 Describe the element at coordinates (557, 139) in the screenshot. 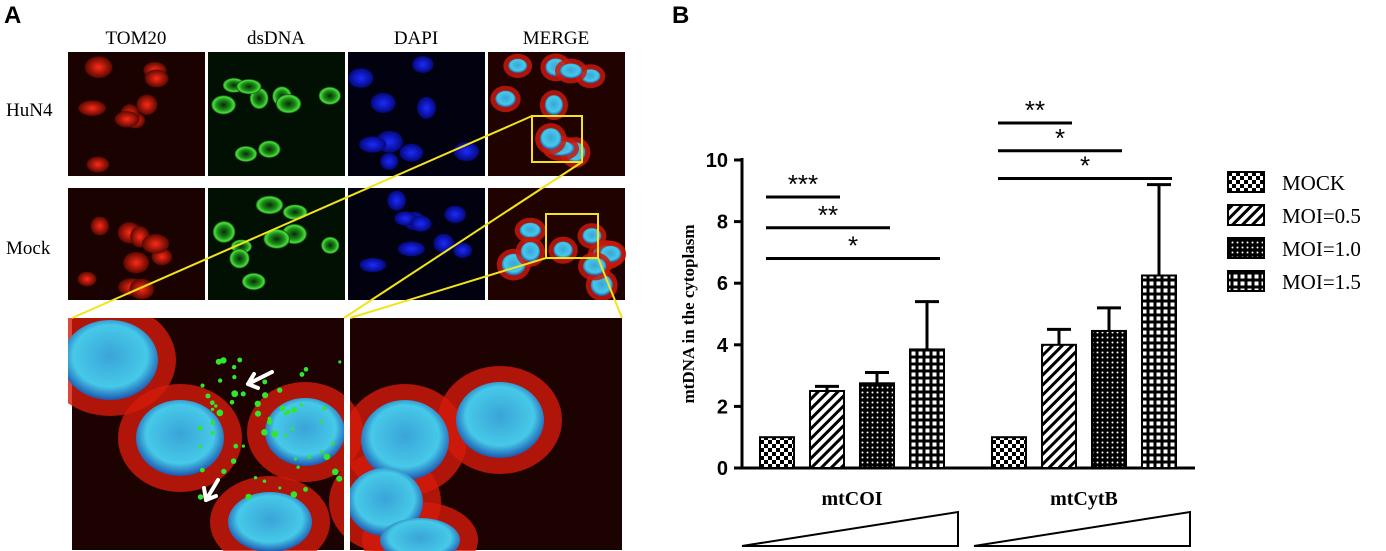

I see `zoom-box-hun4` at that location.